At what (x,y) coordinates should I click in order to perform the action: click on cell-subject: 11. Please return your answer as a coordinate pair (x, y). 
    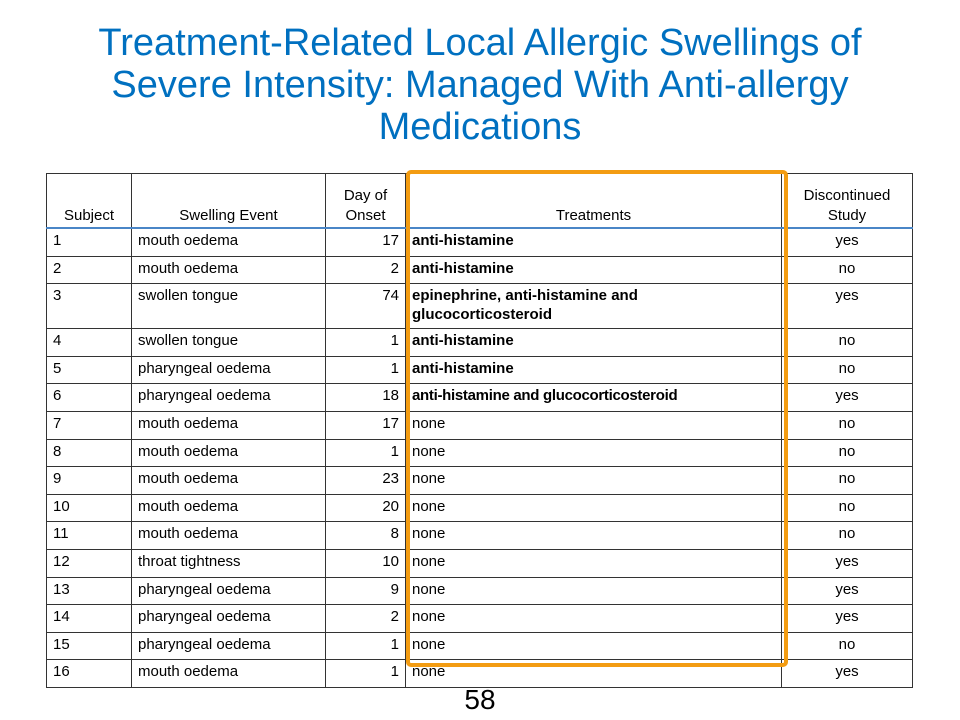
    Looking at the image, I should click on (89, 535).